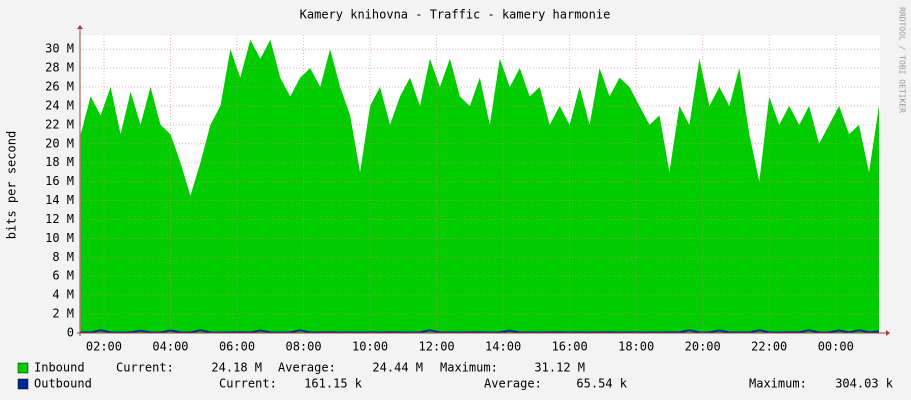  Describe the element at coordinates (59, 68) in the screenshot. I see `y-tick-label: 28 M` at that location.